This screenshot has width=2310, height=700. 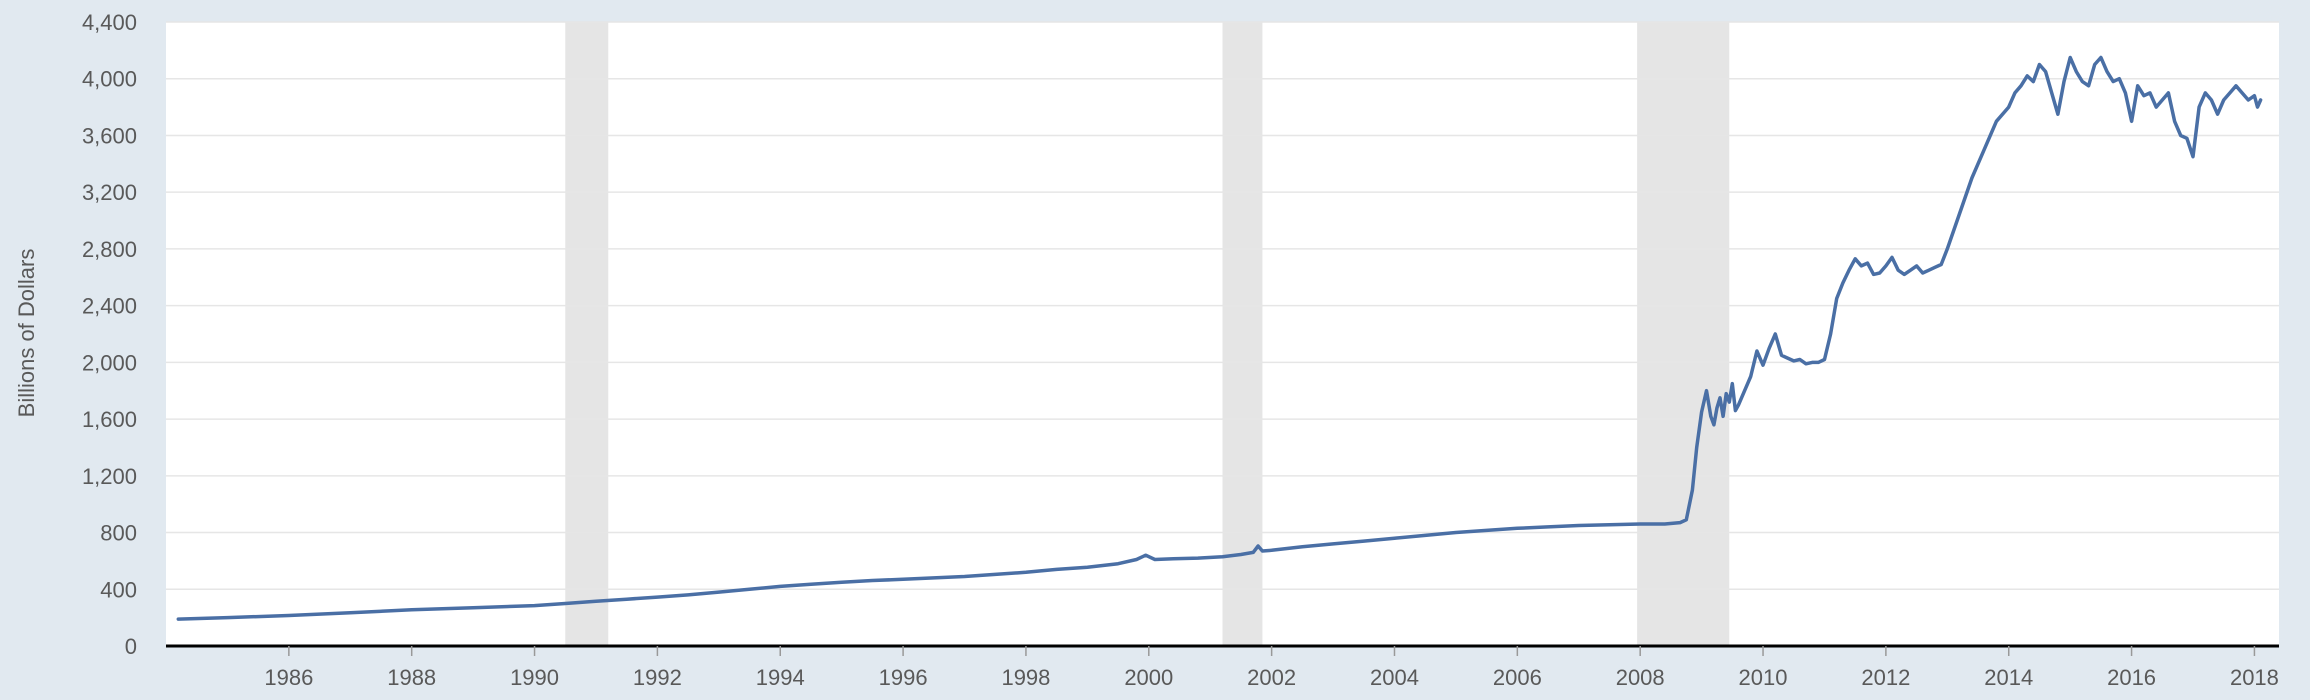 I want to click on y-tick-label: 2,000, so click(x=109, y=362).